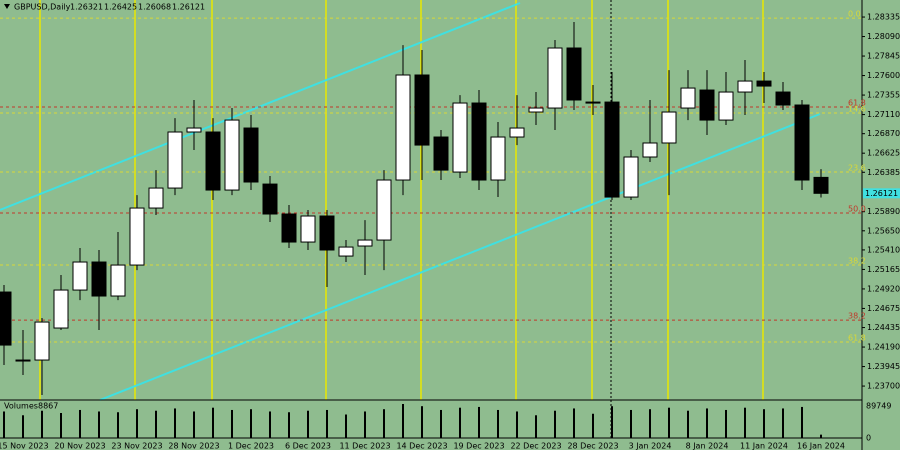 The image size is (900, 450). Describe the element at coordinates (883, 75) in the screenshot. I see `y-tick-label: 1.27600` at that location.